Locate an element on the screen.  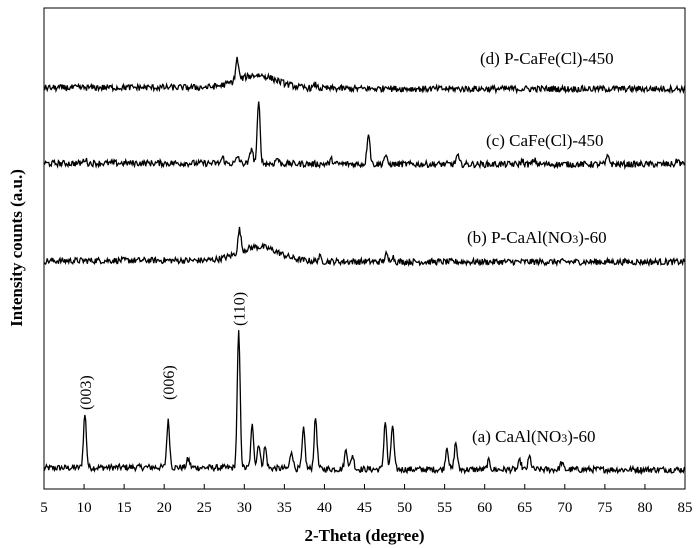
series-label-c: (c) CaFe(Cl)-450 is located at coordinates (545, 140).